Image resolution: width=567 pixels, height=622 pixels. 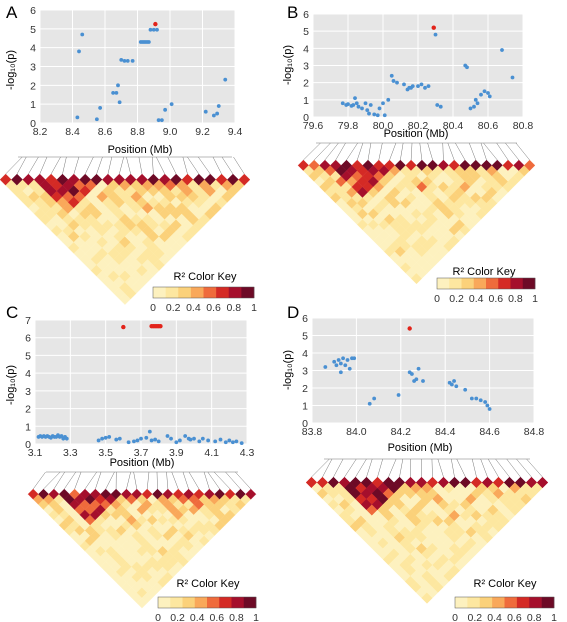 What do you see at coordinates (28, 410) in the screenshot?
I see `panel-c-y-tick-label: 2` at bounding box center [28, 410].